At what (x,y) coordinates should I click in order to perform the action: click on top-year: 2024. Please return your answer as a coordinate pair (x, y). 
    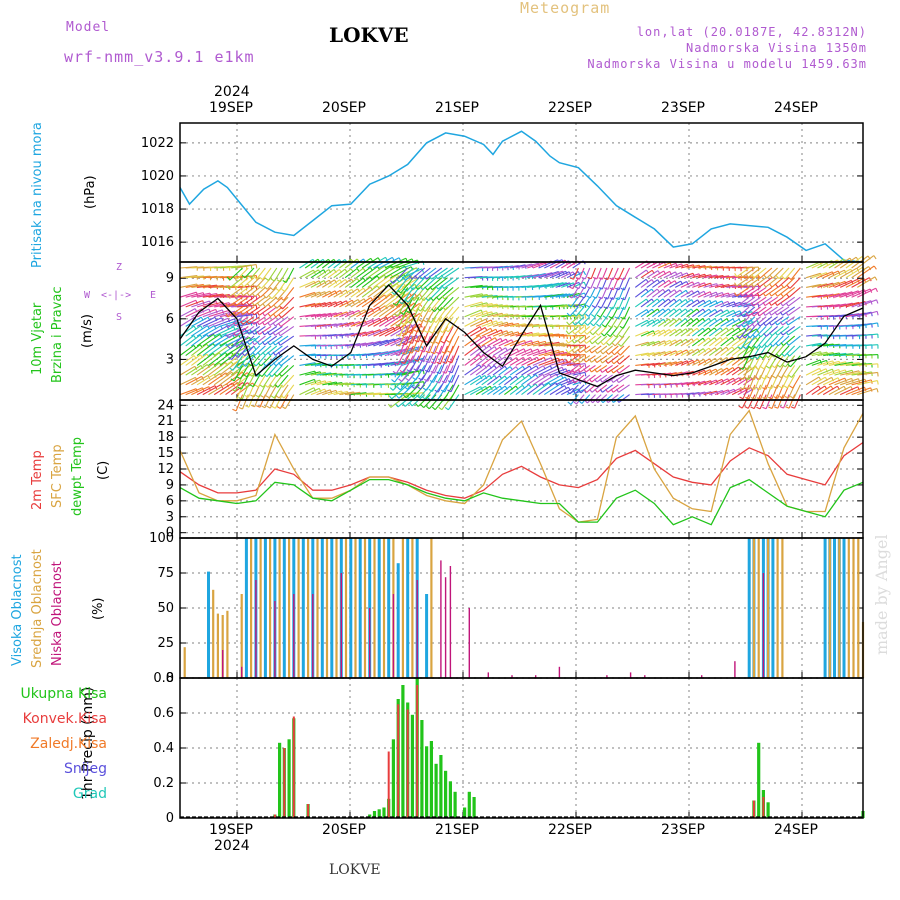
    Looking at the image, I should click on (232, 92).